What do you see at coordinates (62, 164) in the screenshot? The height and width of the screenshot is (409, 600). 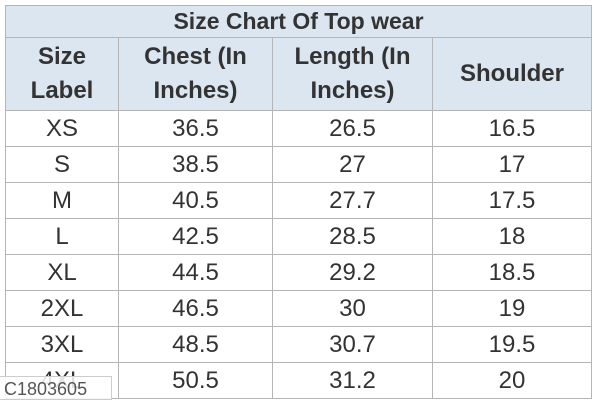 I see `cell: S` at bounding box center [62, 164].